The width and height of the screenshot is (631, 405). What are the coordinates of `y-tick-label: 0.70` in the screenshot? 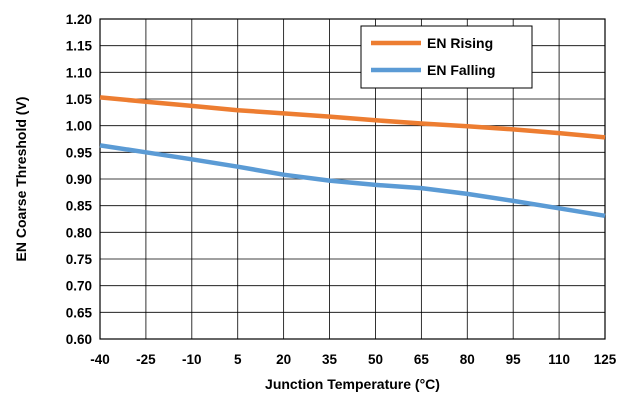 It's located at (79, 286).